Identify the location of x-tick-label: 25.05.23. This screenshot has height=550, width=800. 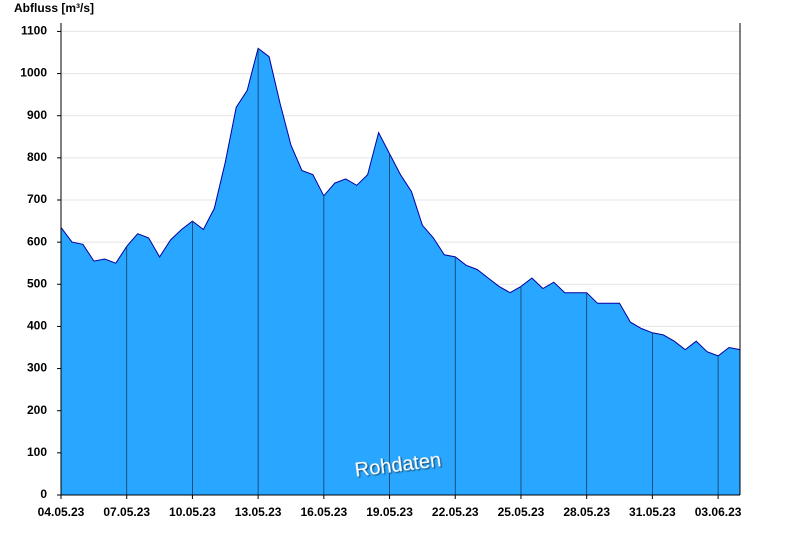
(521, 512).